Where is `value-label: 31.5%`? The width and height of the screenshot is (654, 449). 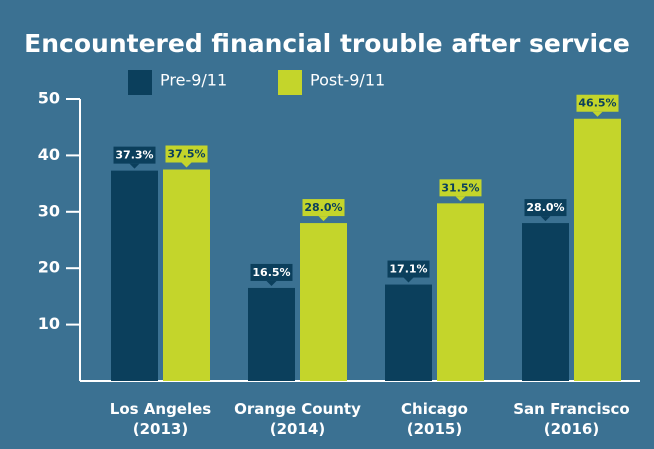 value-label: 31.5% is located at coordinates (460, 187).